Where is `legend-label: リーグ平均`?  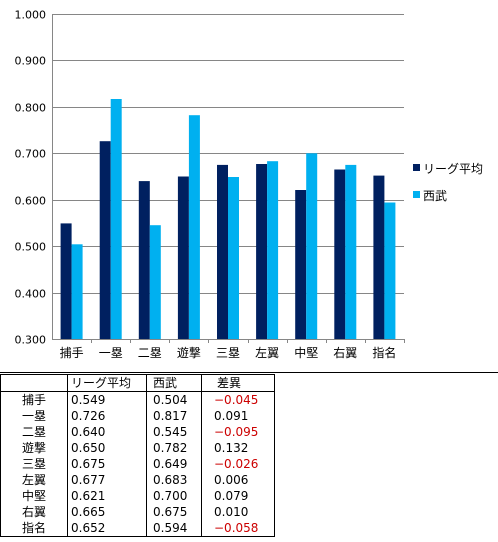 legend-label: リーグ平均 is located at coordinates (453, 169).